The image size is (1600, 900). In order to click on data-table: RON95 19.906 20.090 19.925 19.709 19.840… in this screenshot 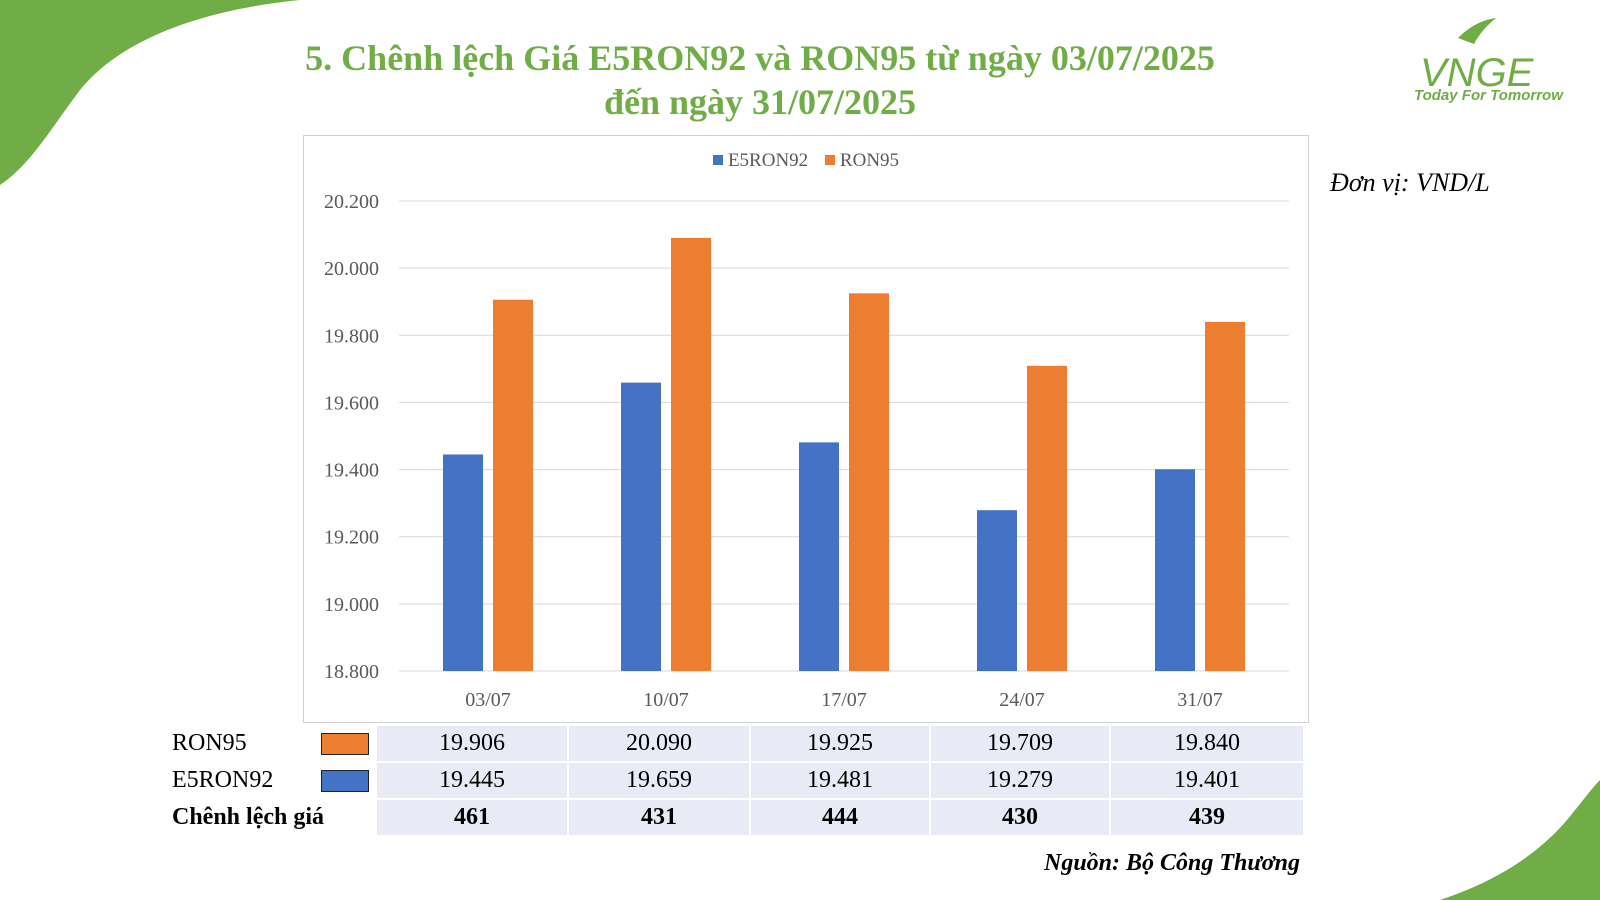, I will do `click(736, 781)`.